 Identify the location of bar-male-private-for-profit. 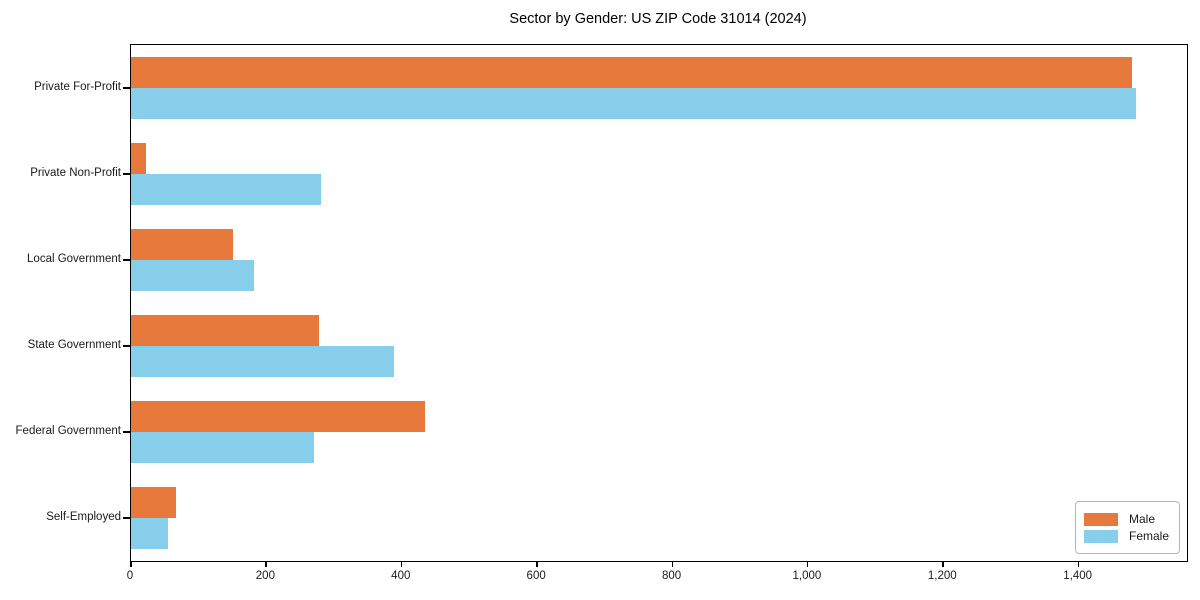
(632, 72).